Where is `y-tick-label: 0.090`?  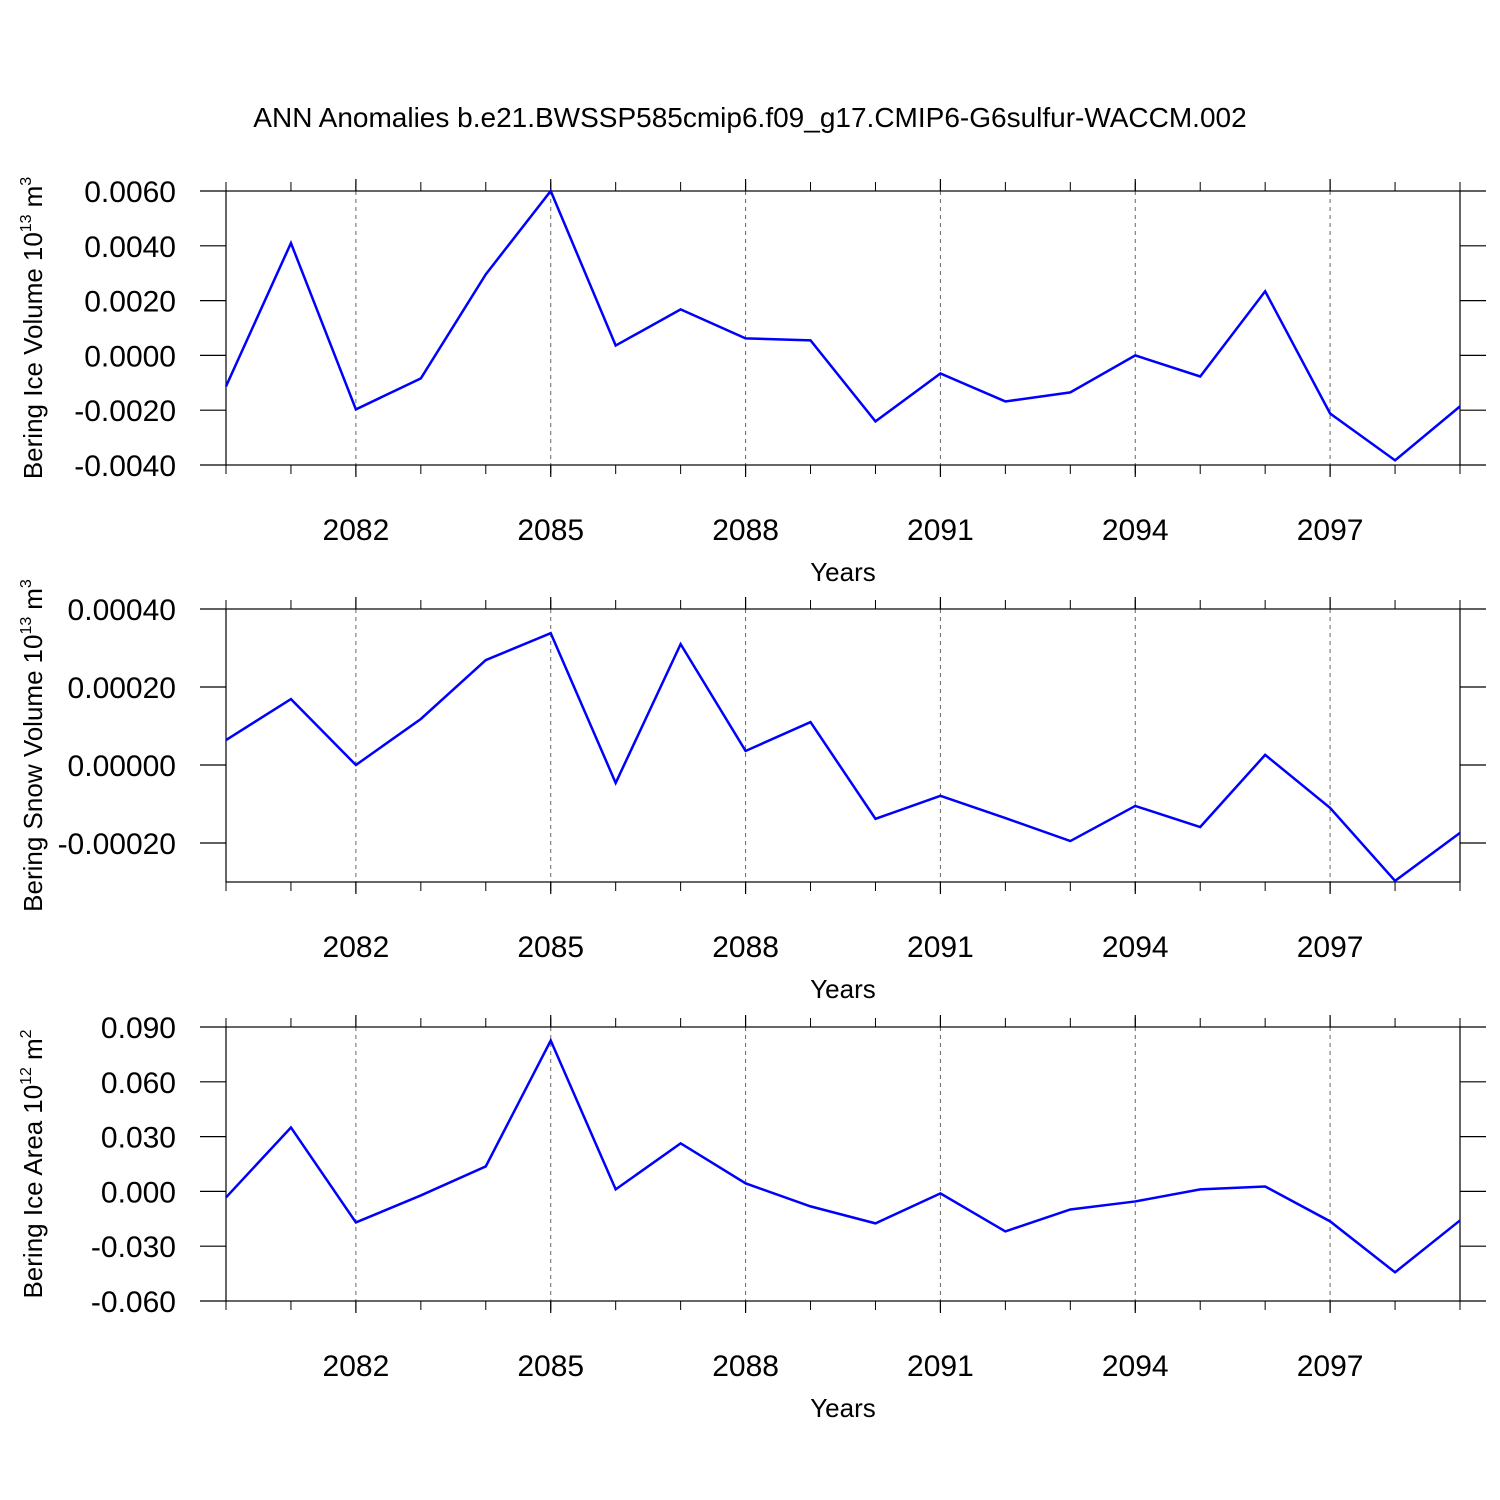
y-tick-label: 0.090 is located at coordinates (138, 1028).